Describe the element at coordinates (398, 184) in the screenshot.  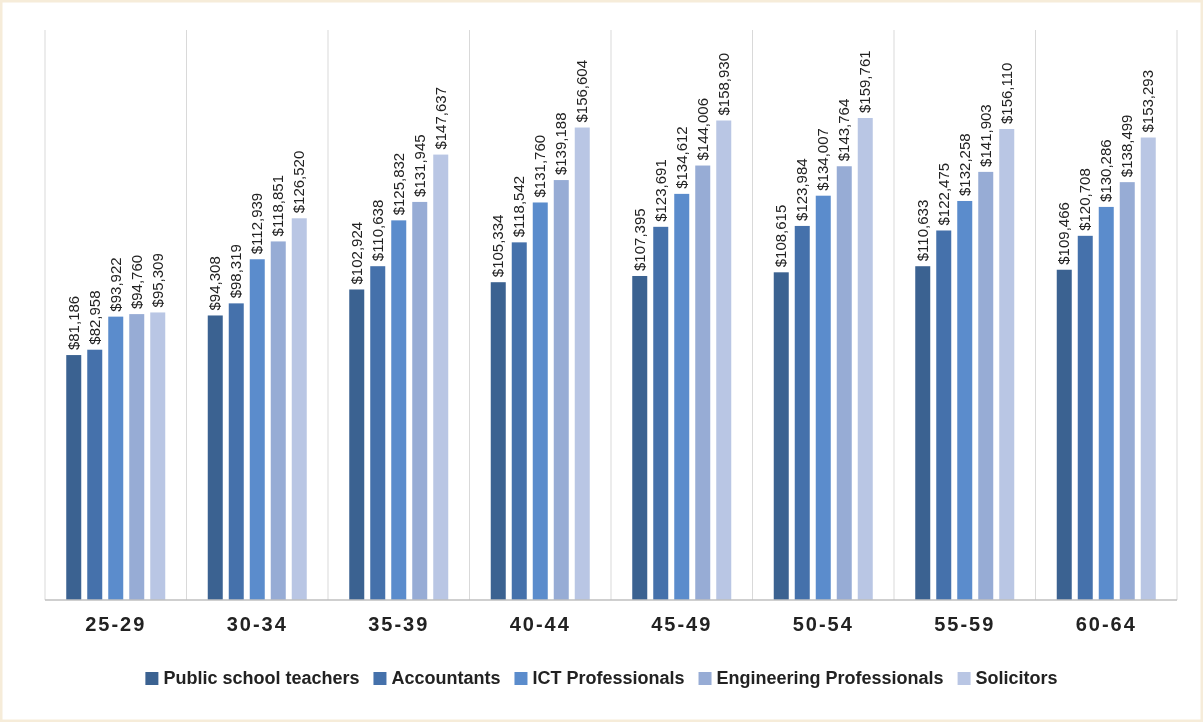
I see `data-label: $125,832` at that location.